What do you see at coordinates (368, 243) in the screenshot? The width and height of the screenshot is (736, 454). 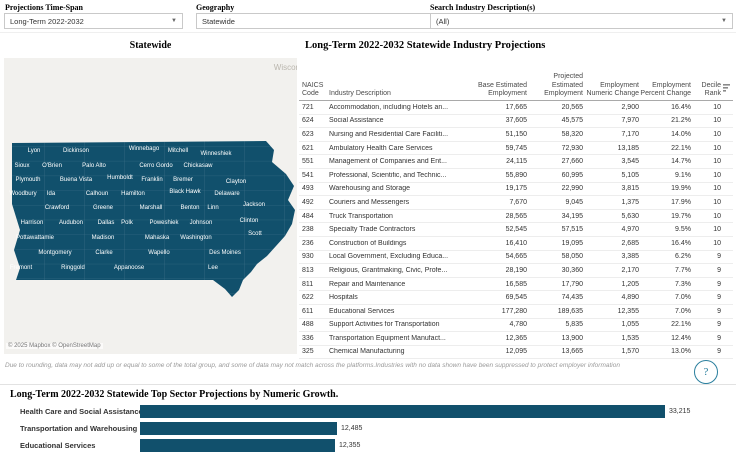 I see `table-cell: Construction of Buildings` at bounding box center [368, 243].